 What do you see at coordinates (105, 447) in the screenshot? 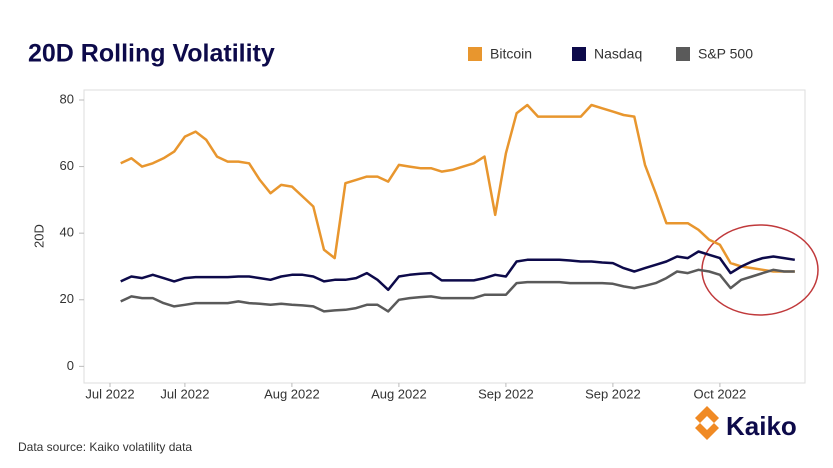
I see `source-note: Data source: Kaiko volatility data` at bounding box center [105, 447].